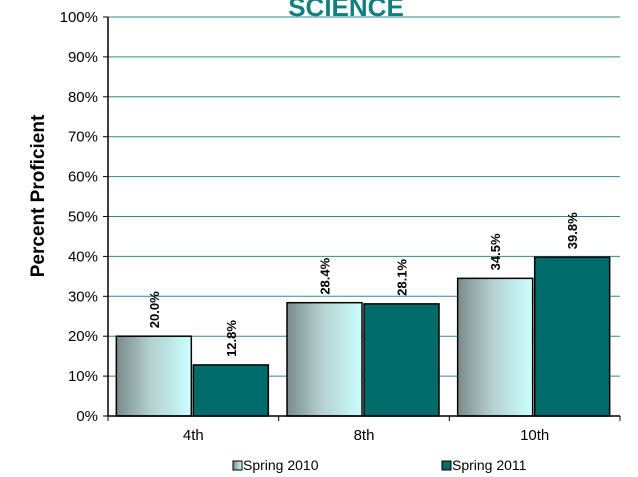 The height and width of the screenshot is (477, 638). What do you see at coordinates (83, 177) in the screenshot?
I see `y-tick-label: 60%` at bounding box center [83, 177].